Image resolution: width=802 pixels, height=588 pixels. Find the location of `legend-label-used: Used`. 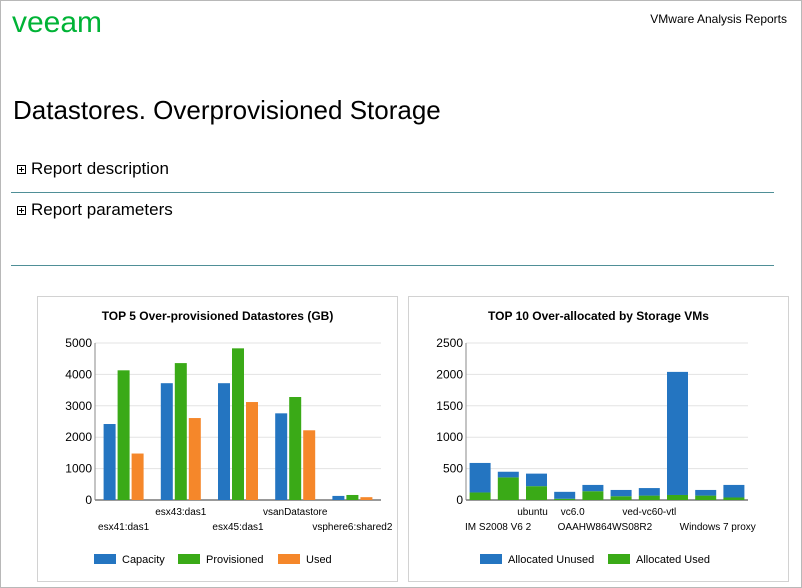

legend-label-used: Used is located at coordinates (319, 560).